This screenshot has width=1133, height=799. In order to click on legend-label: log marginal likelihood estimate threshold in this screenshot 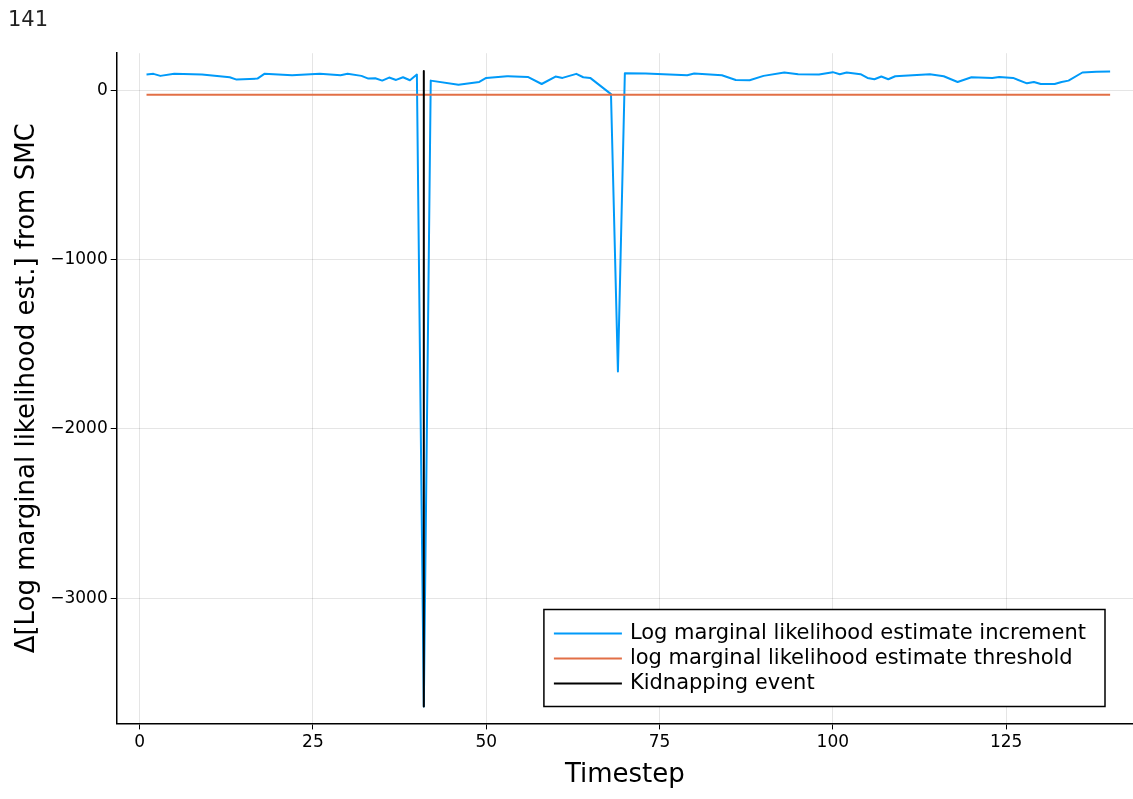, I will do `click(851, 656)`.